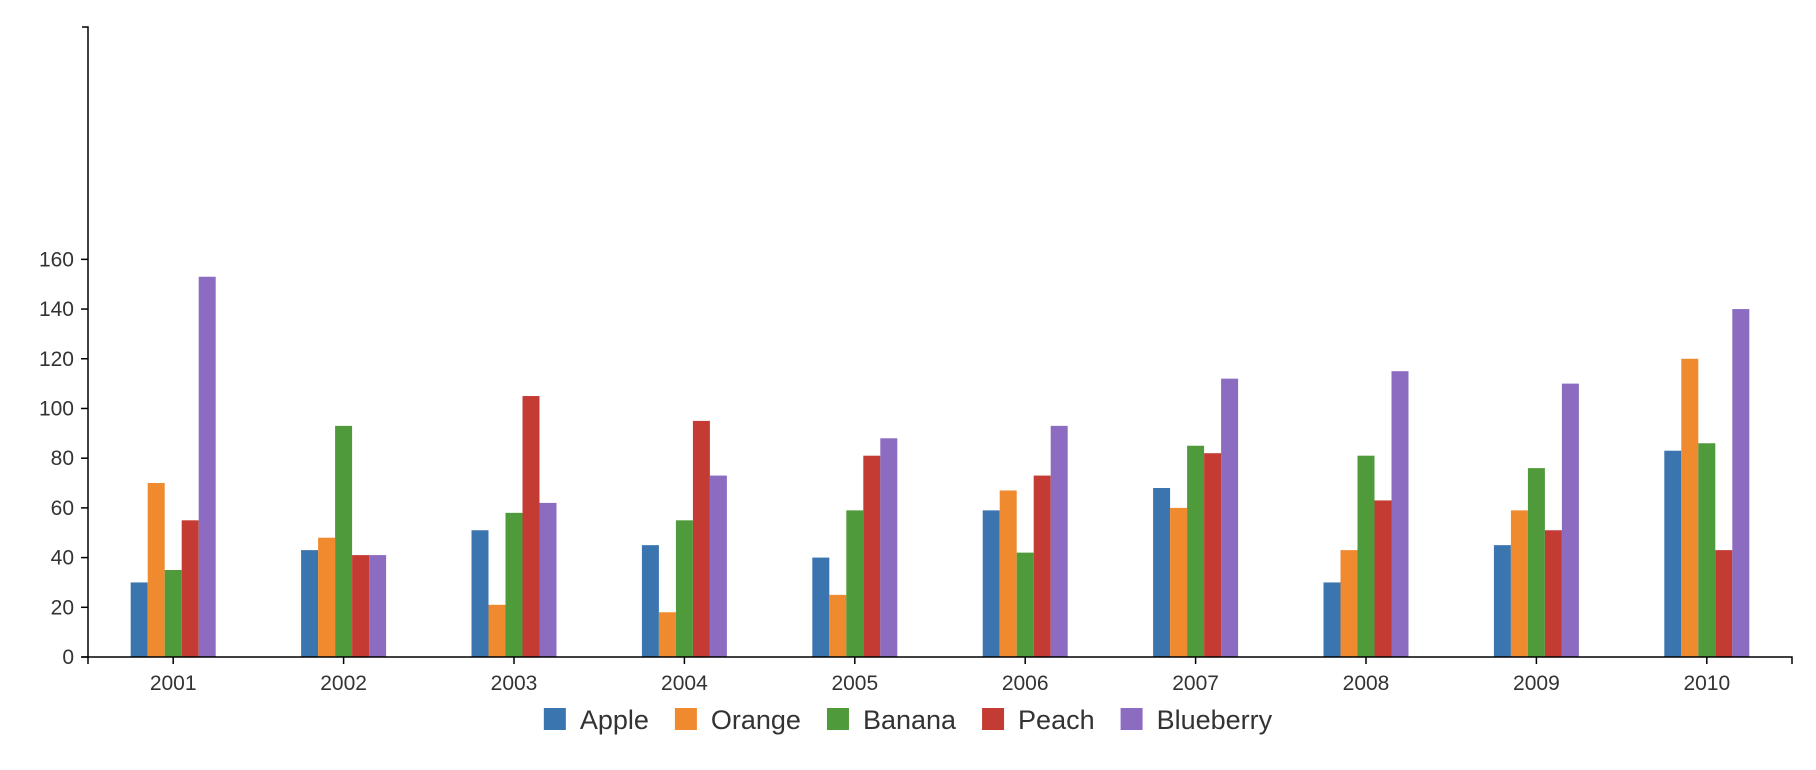 This screenshot has width=1816, height=770. What do you see at coordinates (1502, 601) in the screenshot?
I see `bar-apple-2009` at bounding box center [1502, 601].